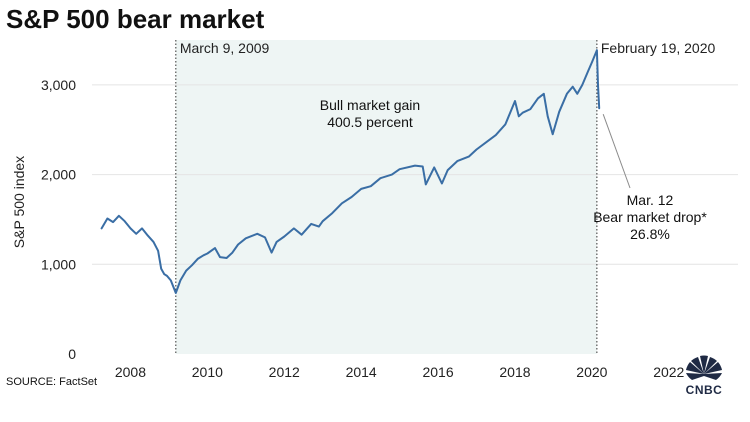 This screenshot has height=422, width=750. I want to click on x-tick-label: 2018, so click(514, 372).